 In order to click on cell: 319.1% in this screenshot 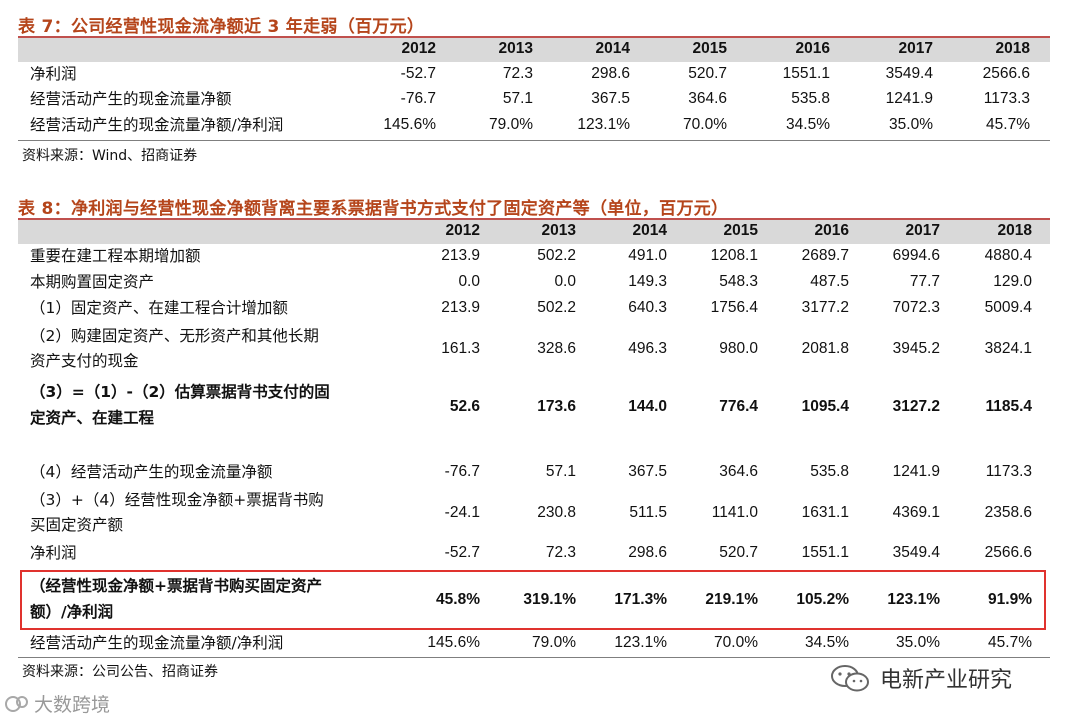, I will do `click(549, 599)`.